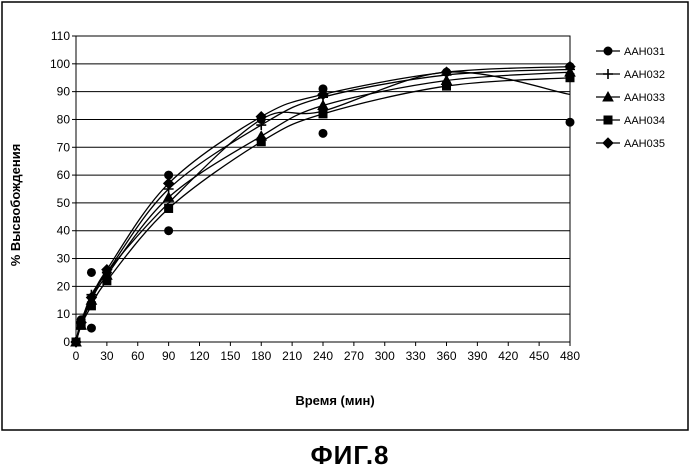  I want to click on x-tick-label: 30, so click(107, 356).